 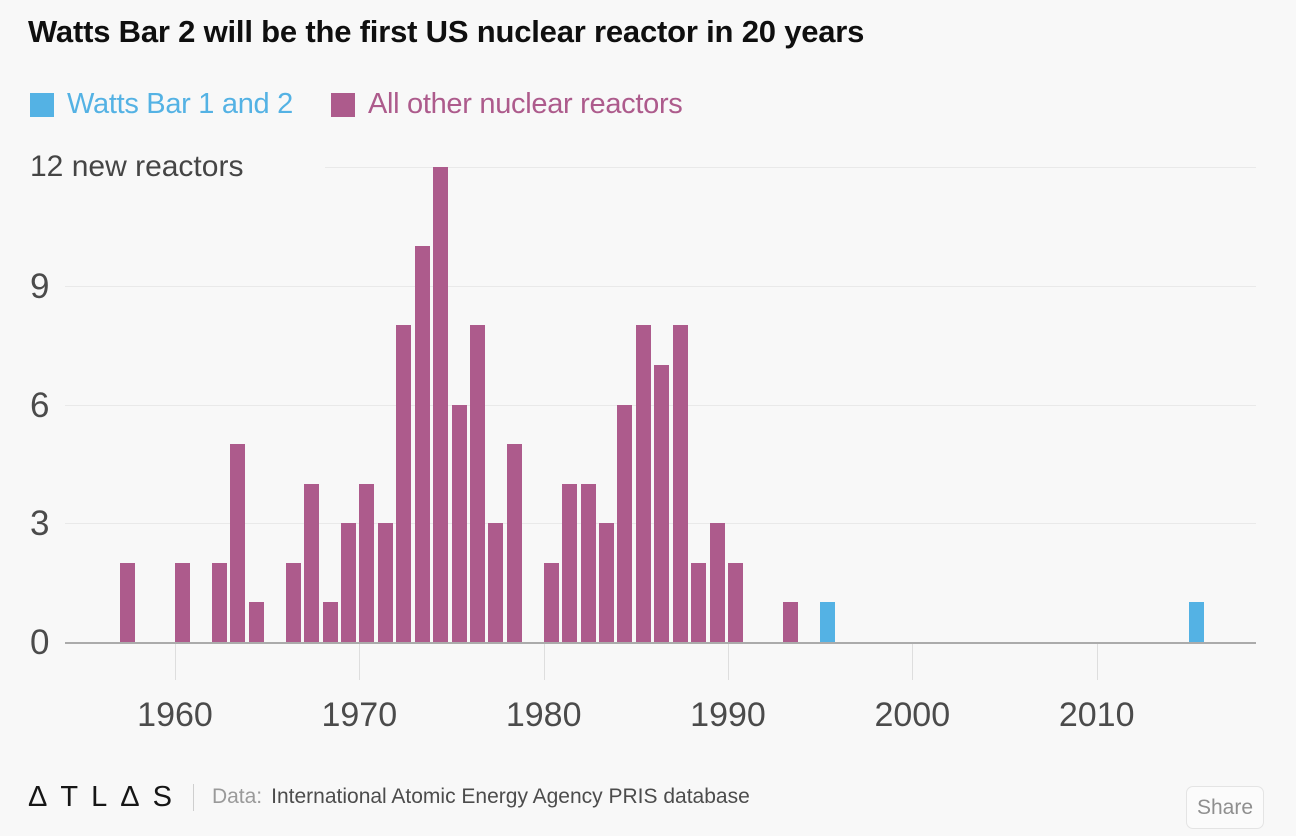 What do you see at coordinates (1096, 715) in the screenshot?
I see `x-axis-label-2010: 2010` at bounding box center [1096, 715].